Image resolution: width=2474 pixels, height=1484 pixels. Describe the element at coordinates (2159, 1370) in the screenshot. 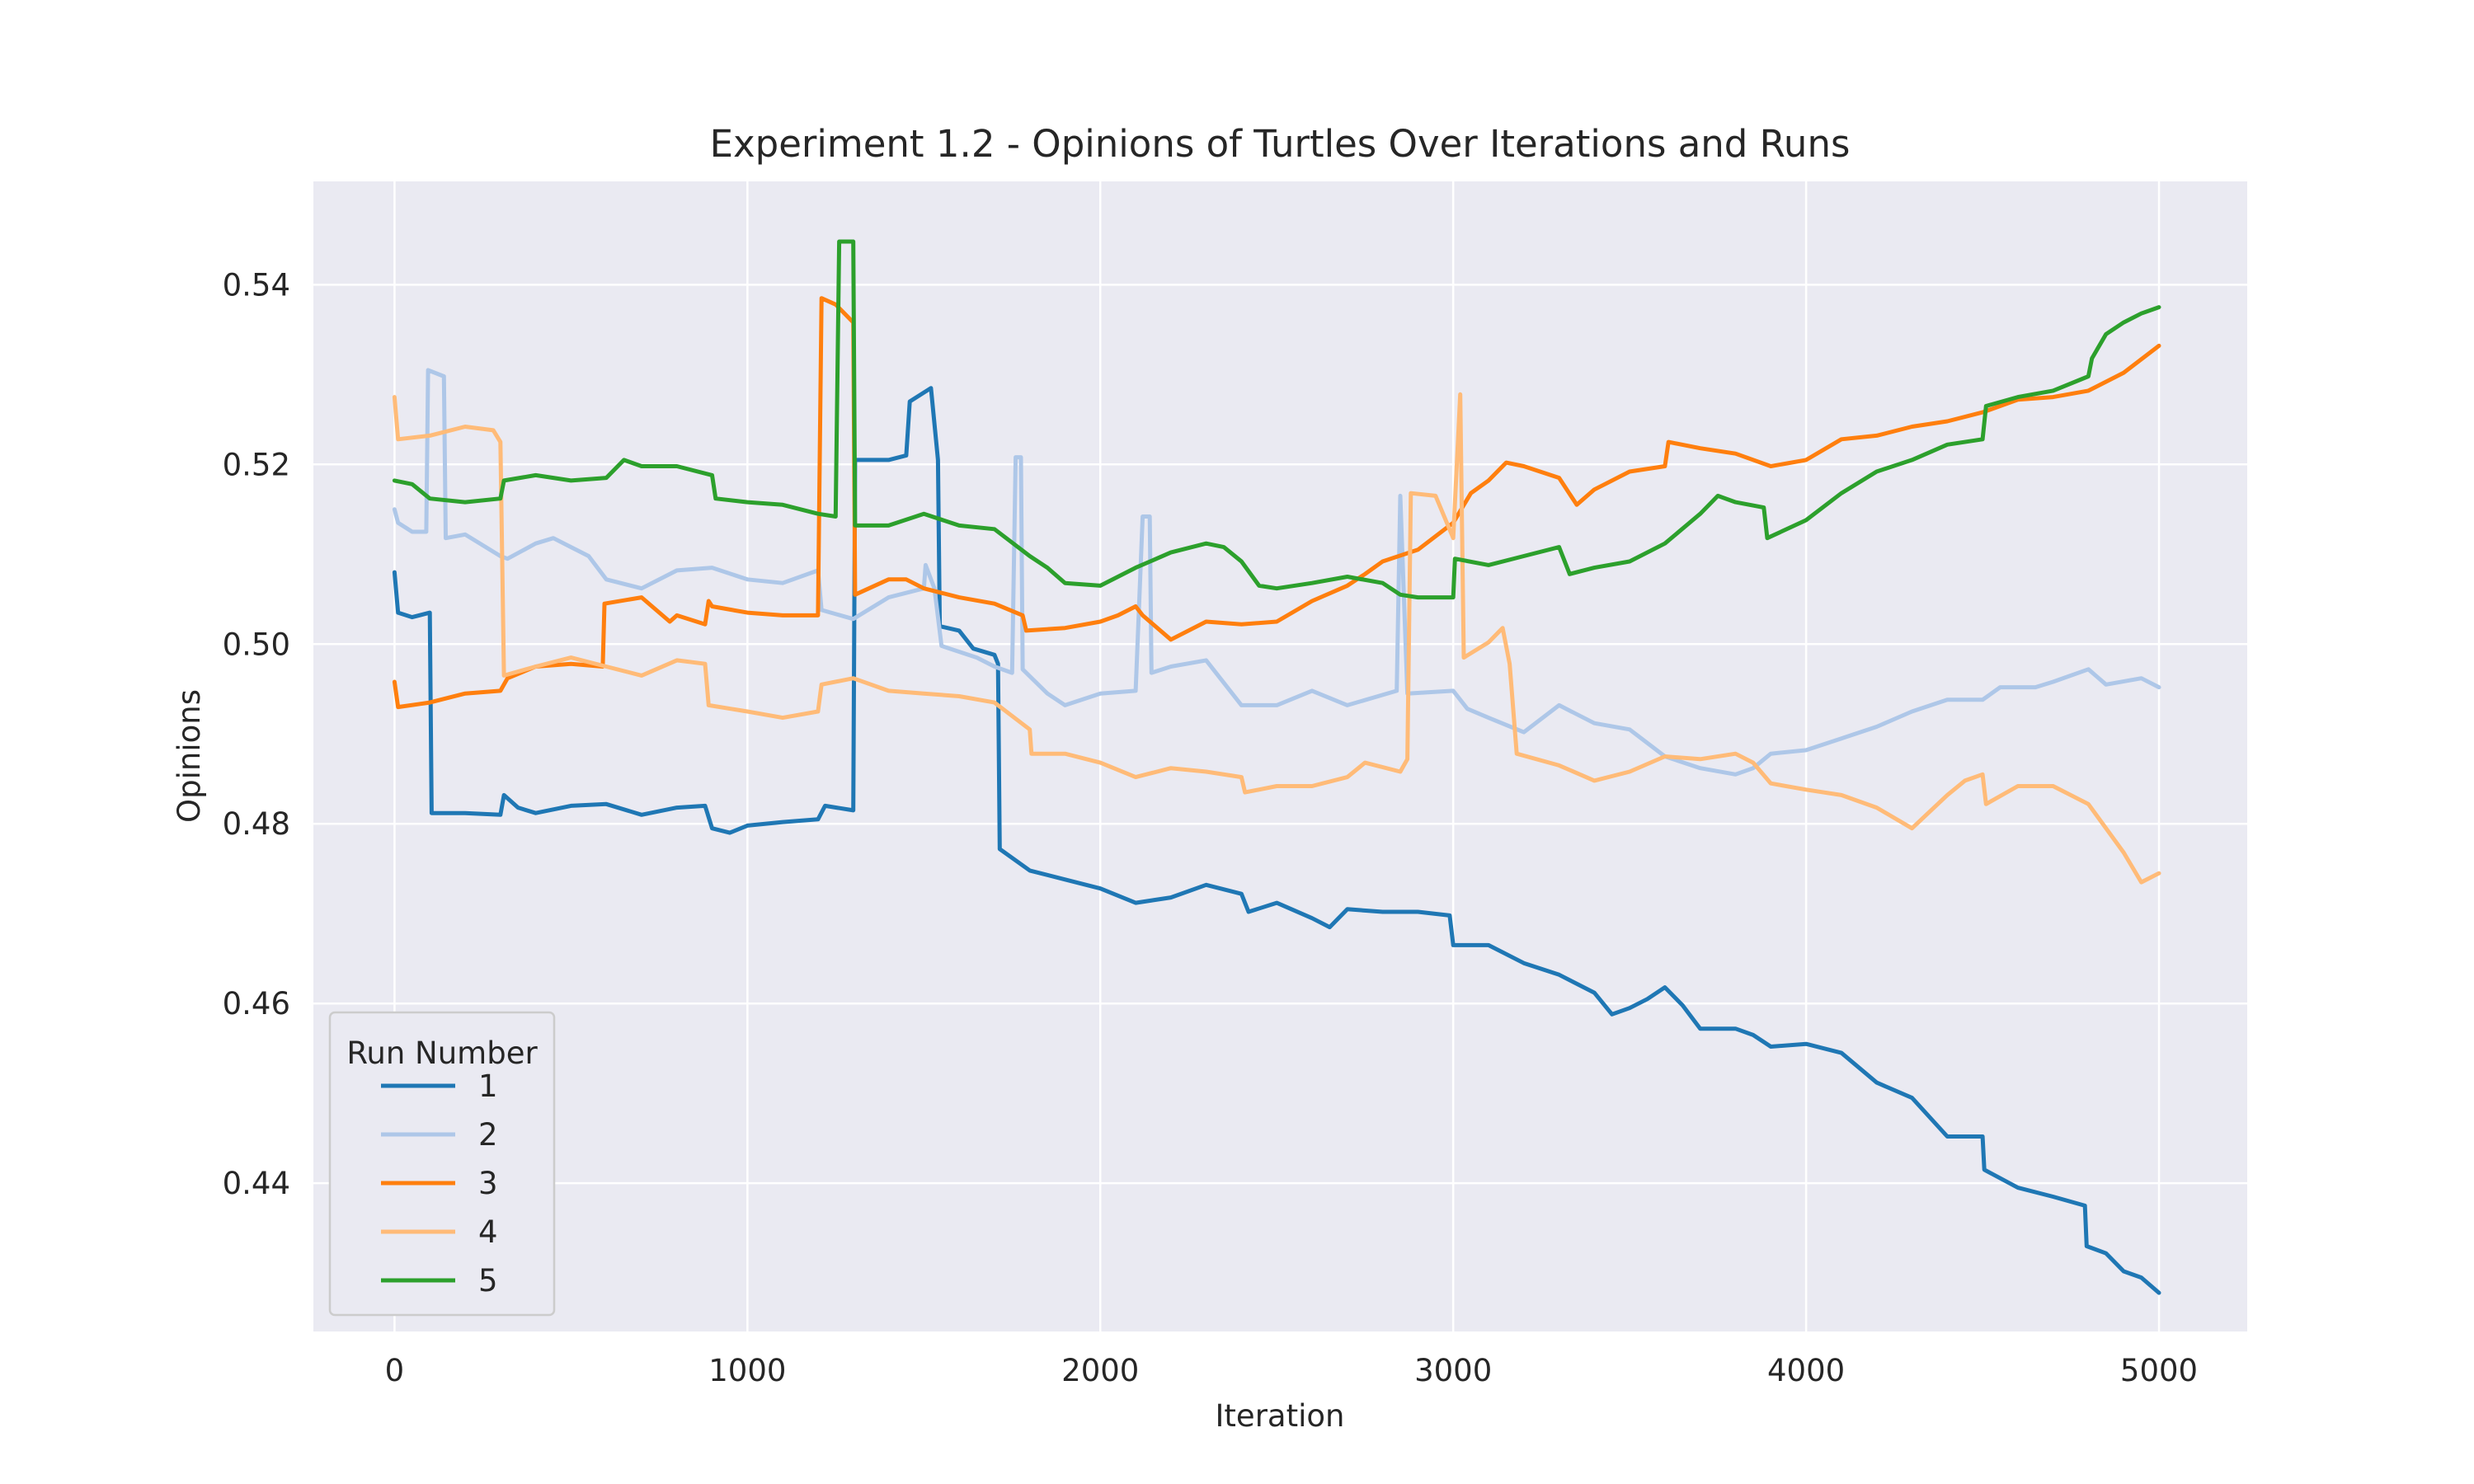

I see `x-tick-label: 5000` at that location.